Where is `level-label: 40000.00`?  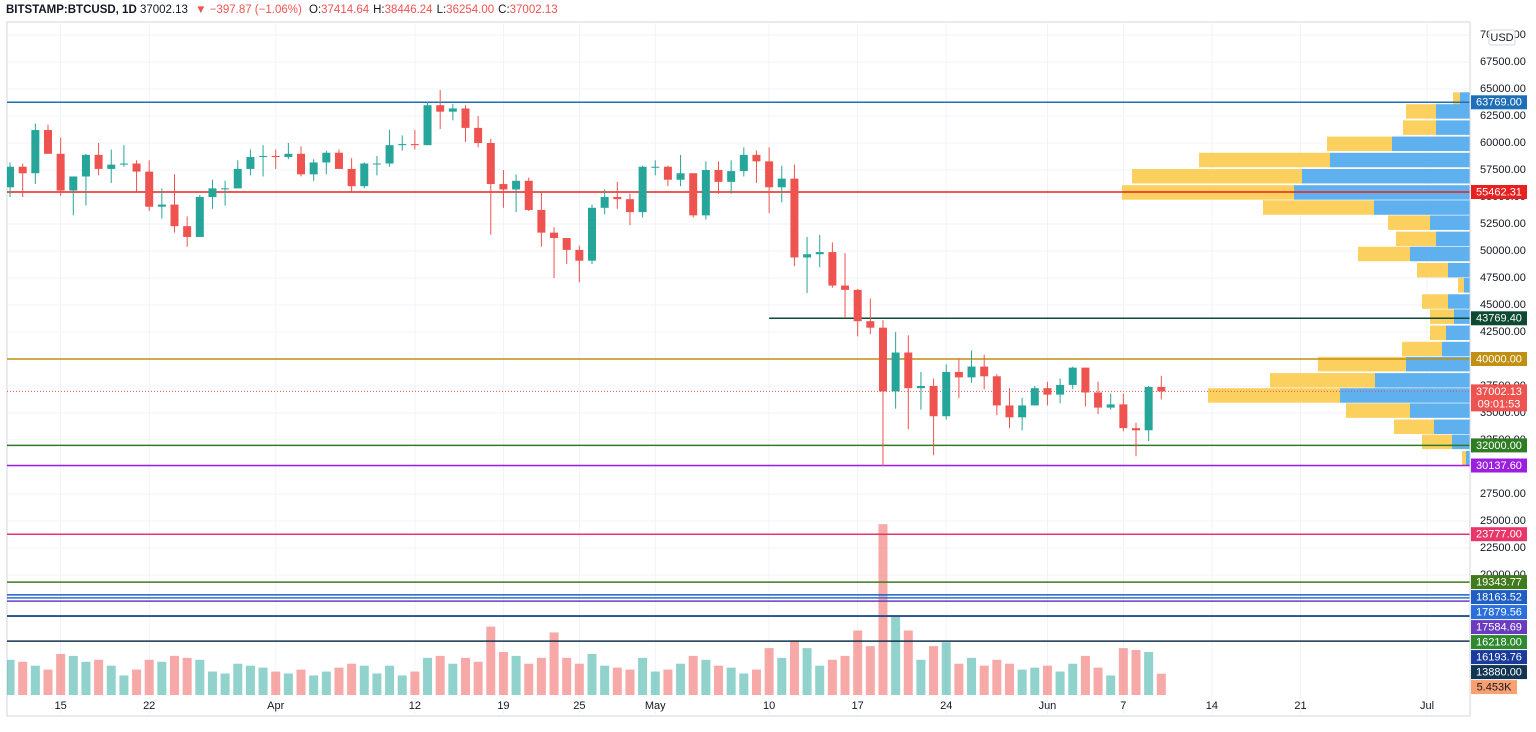
level-label: 40000.00 is located at coordinates (1499, 359).